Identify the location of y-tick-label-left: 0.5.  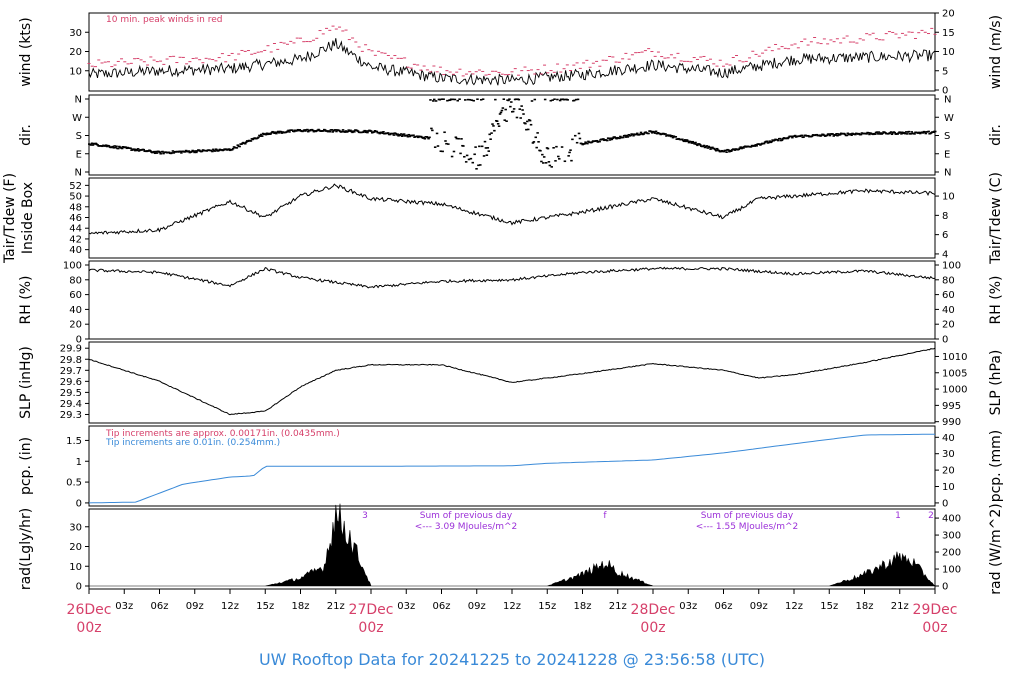
(74, 483).